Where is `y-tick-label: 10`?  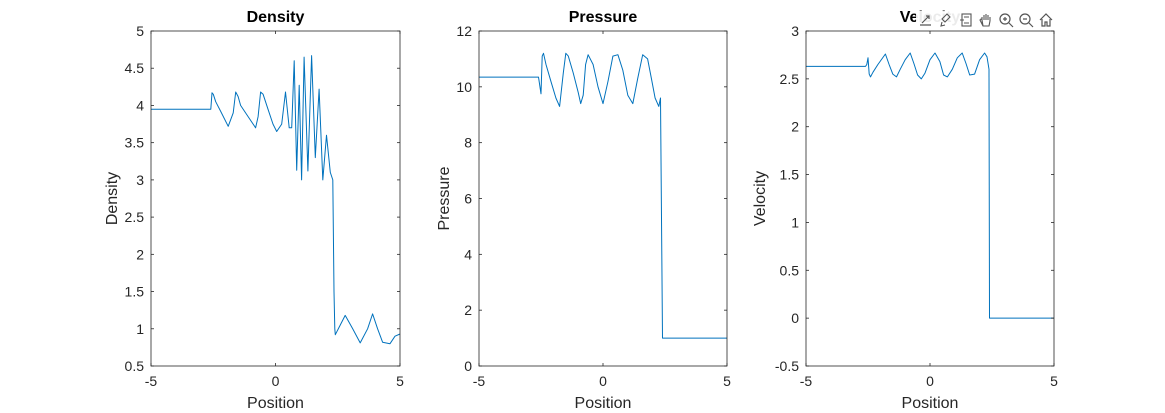
y-tick-label: 10 is located at coordinates (464, 87).